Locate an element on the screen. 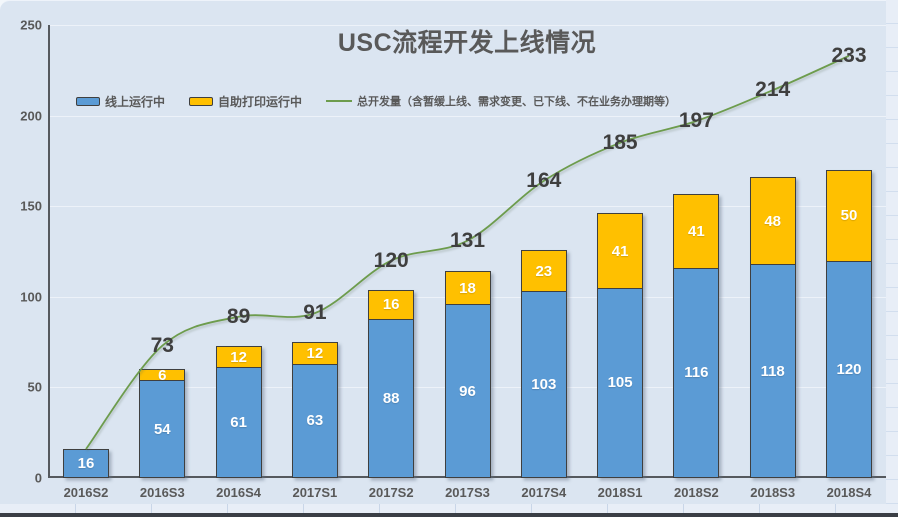  bar-value-label: 61 is located at coordinates (238, 423).